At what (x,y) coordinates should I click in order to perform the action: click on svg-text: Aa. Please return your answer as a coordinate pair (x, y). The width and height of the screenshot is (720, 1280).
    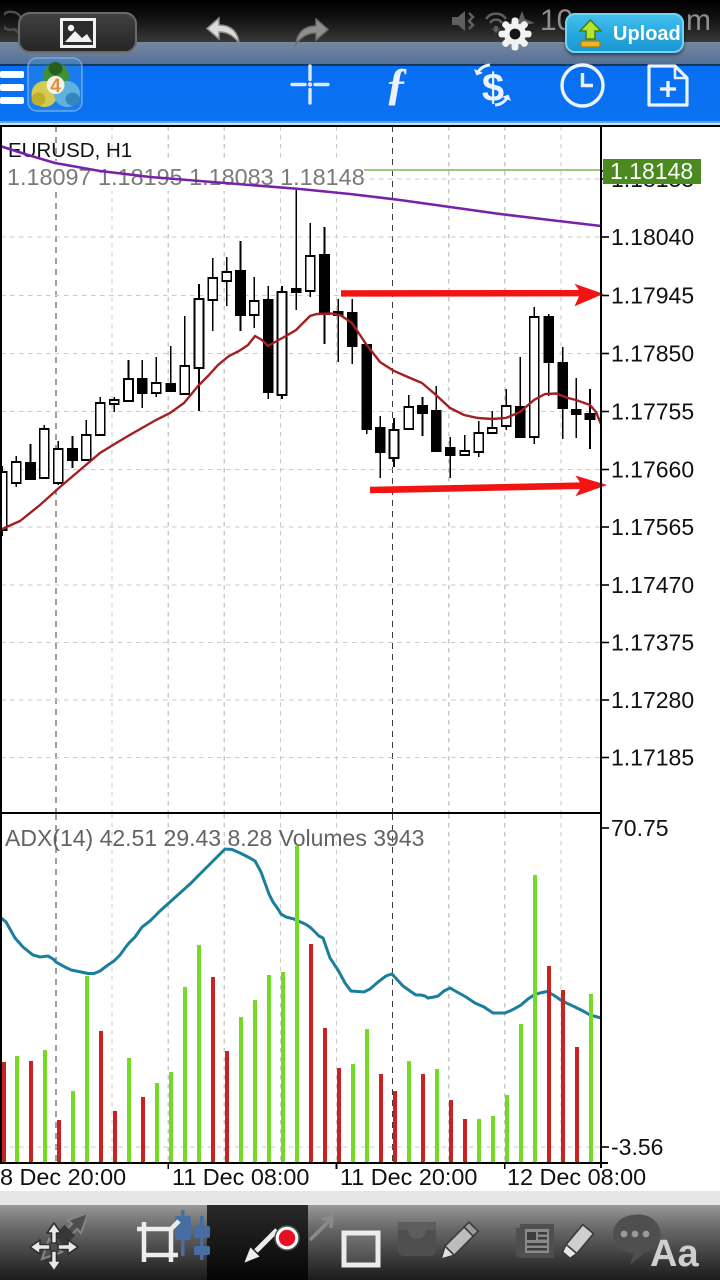
    Looking at the image, I should click on (674, 1252).